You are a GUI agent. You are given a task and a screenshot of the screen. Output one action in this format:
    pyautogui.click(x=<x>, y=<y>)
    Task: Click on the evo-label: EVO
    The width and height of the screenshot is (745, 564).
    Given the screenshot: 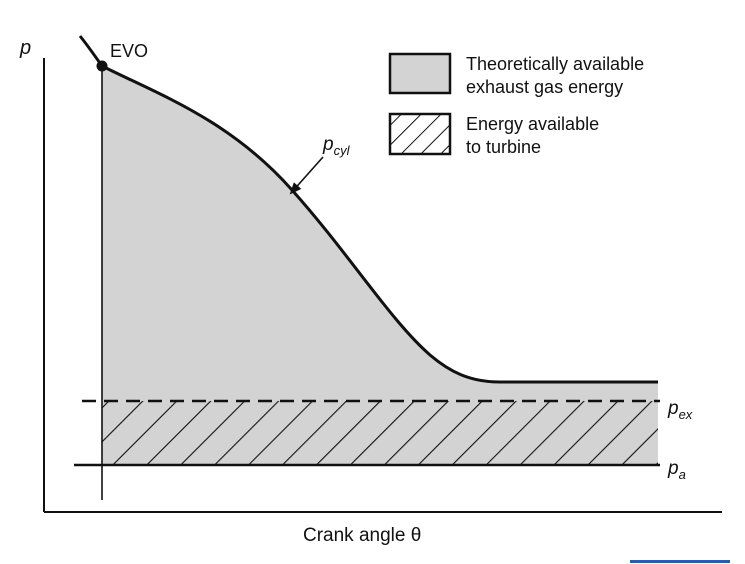 What is the action you would take?
    pyautogui.click(x=129, y=51)
    